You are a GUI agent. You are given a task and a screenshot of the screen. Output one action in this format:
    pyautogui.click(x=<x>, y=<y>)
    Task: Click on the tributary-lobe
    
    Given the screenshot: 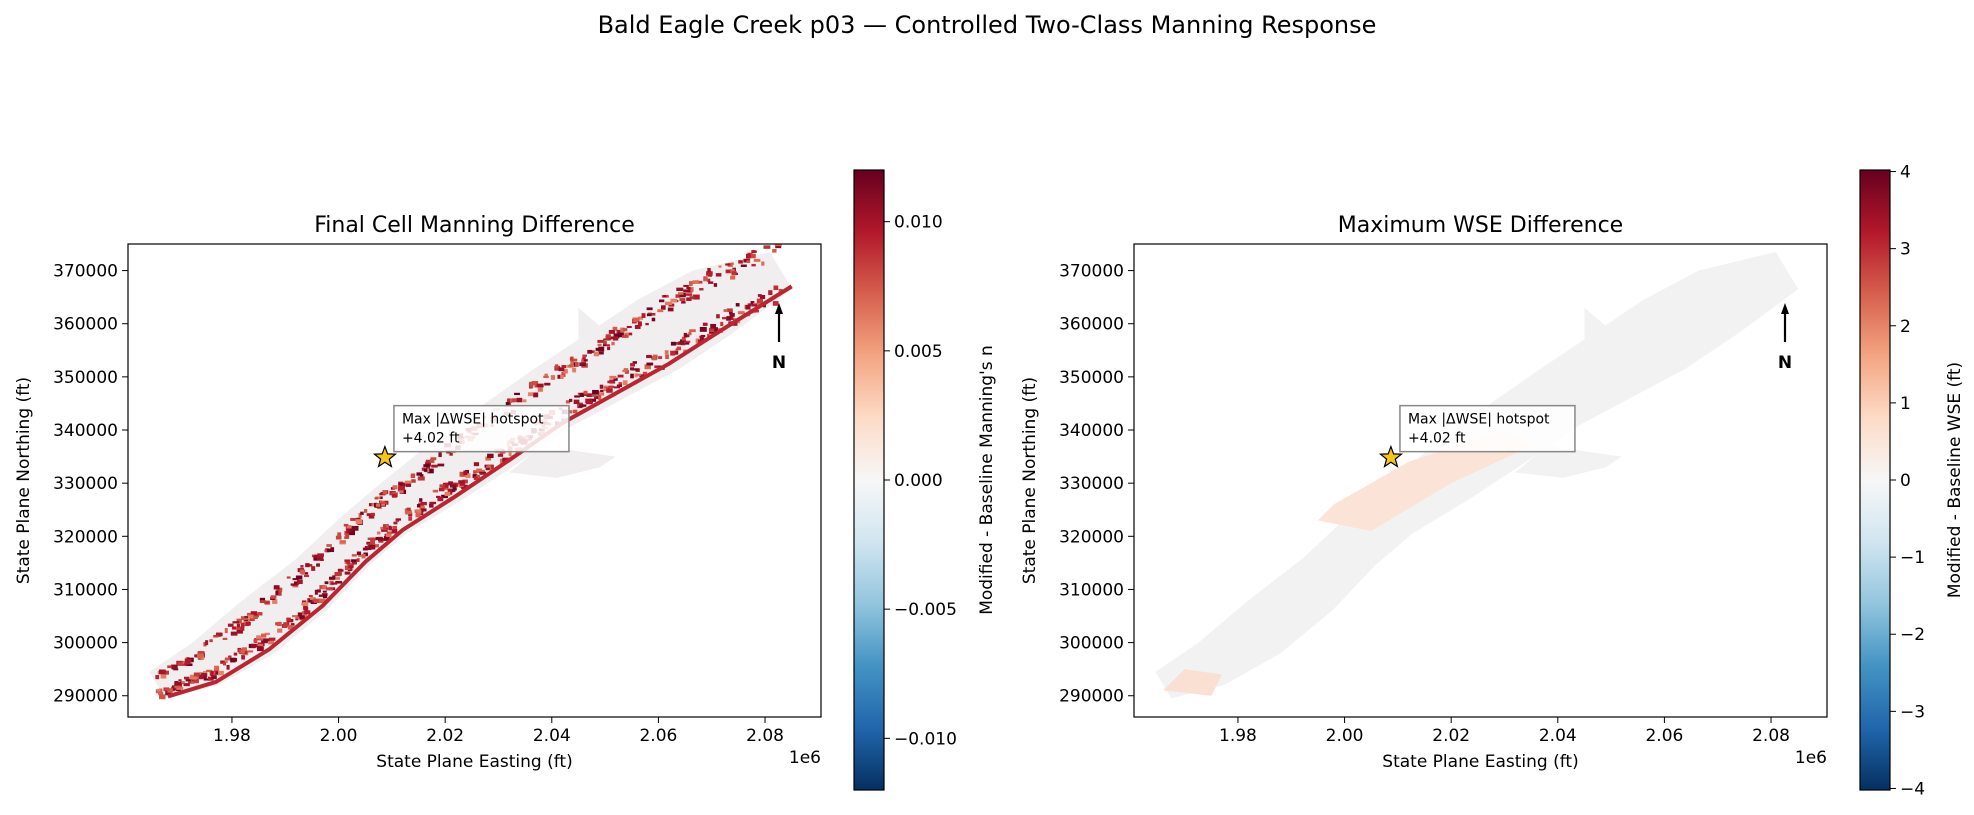 What is the action you would take?
    pyautogui.click(x=1603, y=345)
    